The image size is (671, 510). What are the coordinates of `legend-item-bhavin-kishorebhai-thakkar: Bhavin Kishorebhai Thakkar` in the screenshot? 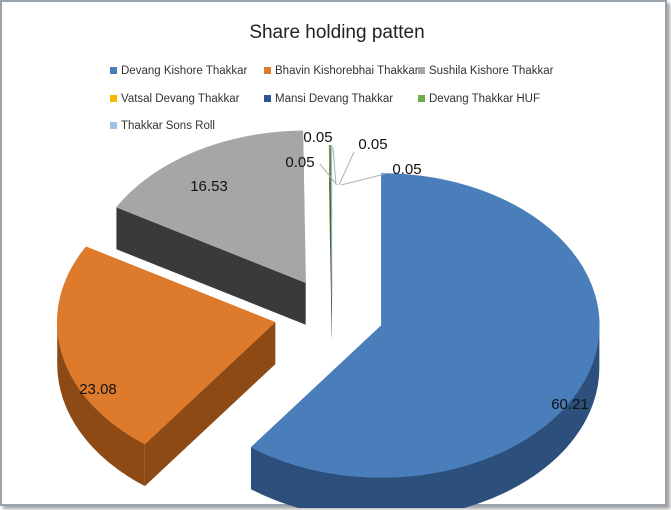 It's located at (341, 71).